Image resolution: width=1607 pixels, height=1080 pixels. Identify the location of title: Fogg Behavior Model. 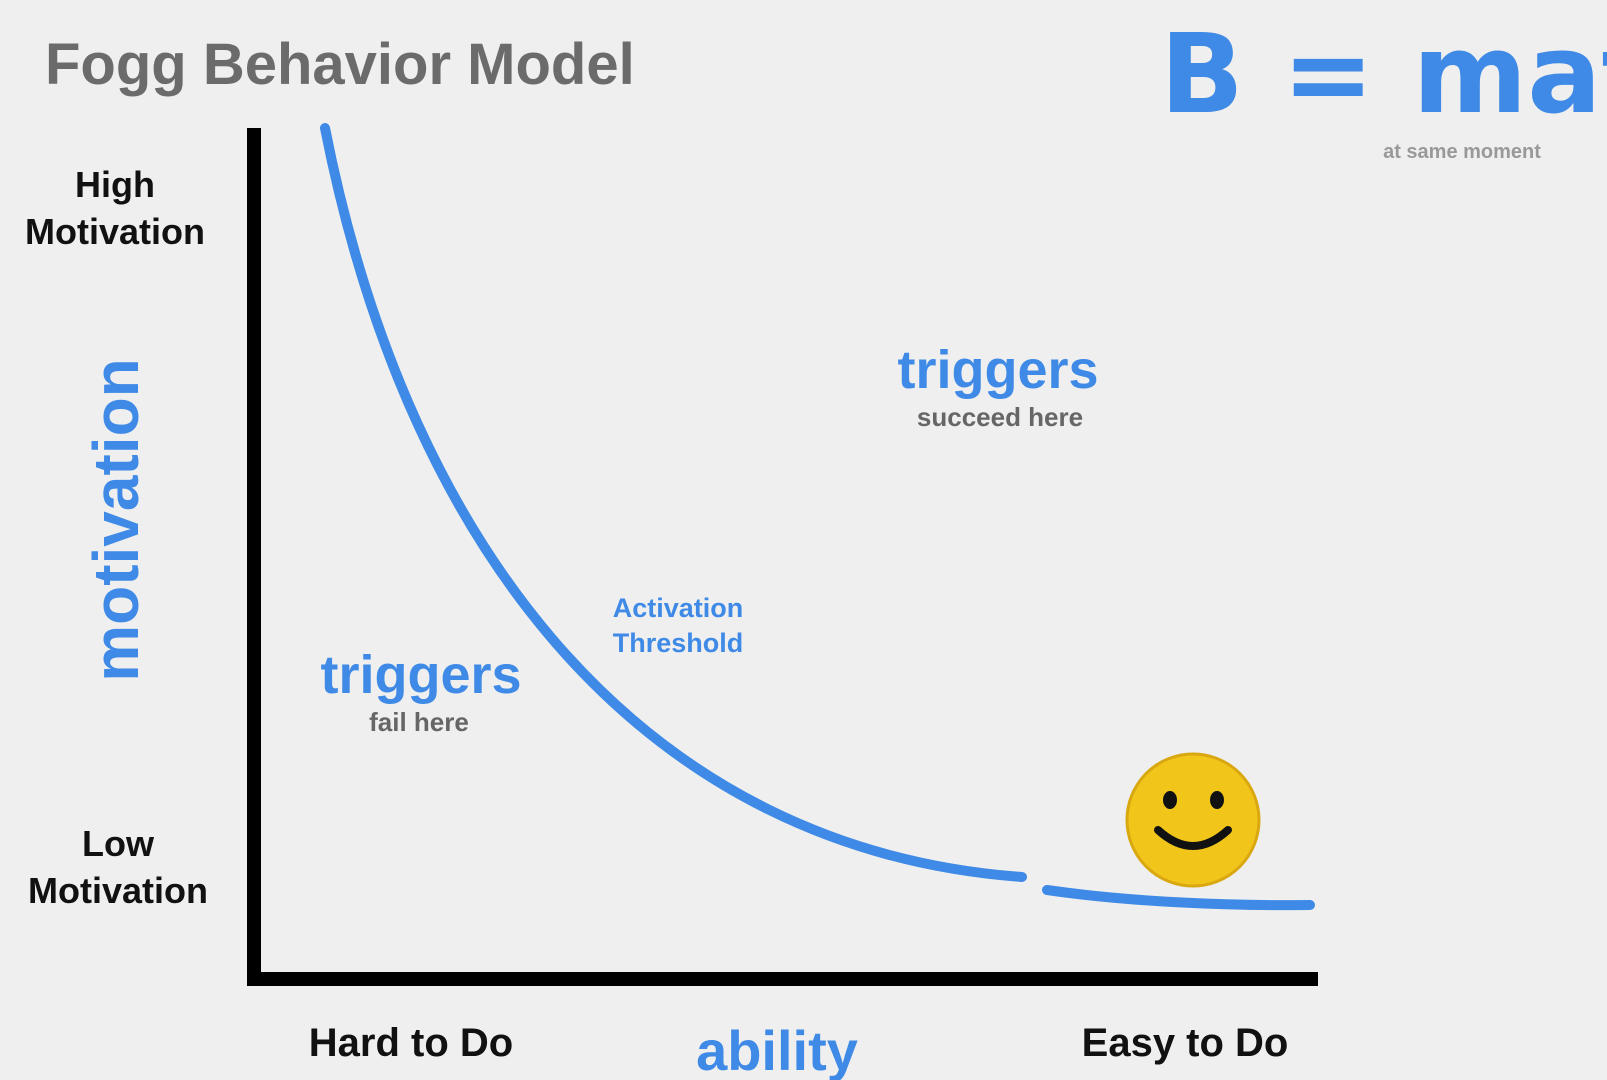
(340, 64).